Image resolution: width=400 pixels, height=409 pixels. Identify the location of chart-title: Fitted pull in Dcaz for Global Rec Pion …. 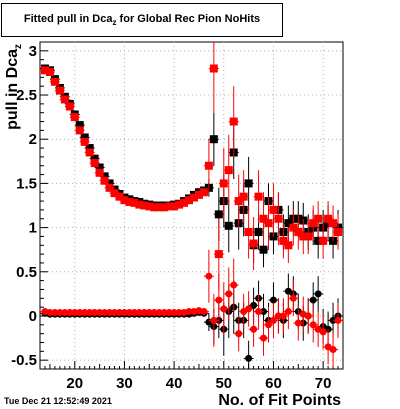
(142, 20).